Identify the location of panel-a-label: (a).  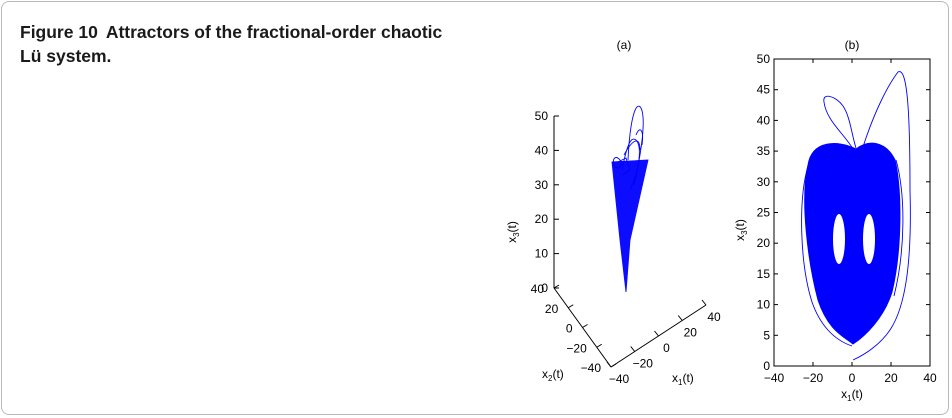
(624, 45).